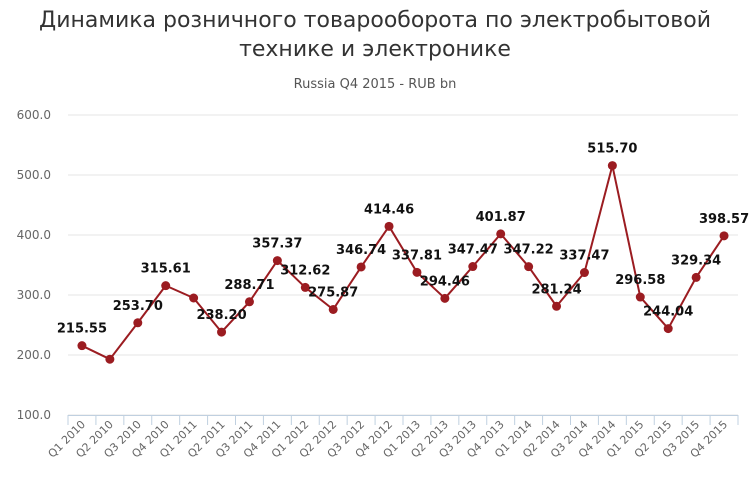 The height and width of the screenshot is (501, 750). Describe the element at coordinates (501, 217) in the screenshot. I see `data-label: 401.87` at that location.